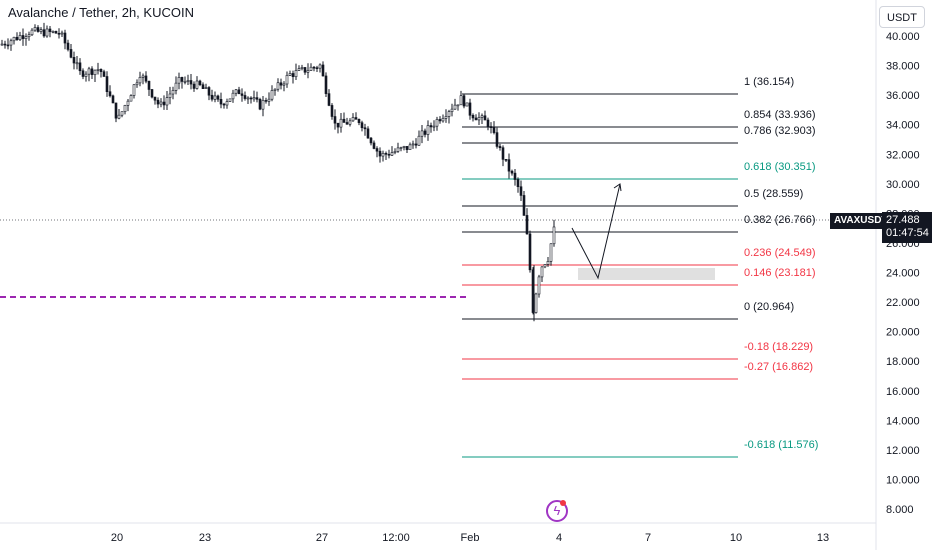 Image resolution: width=932 pixels, height=555 pixels. Describe the element at coordinates (902, 17) in the screenshot. I see `currency-button: USDT` at that location.